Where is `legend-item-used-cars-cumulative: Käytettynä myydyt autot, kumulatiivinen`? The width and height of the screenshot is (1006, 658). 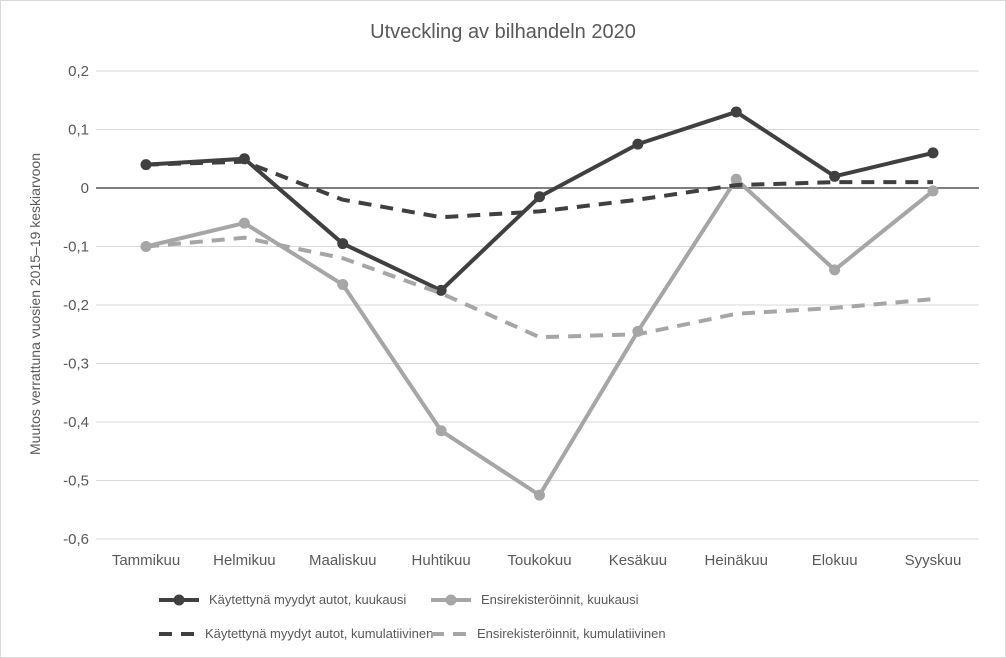
legend-item-used-cars-cumulative: Käytettynä myydyt autot, kumulatiivinen is located at coordinates (296, 633).